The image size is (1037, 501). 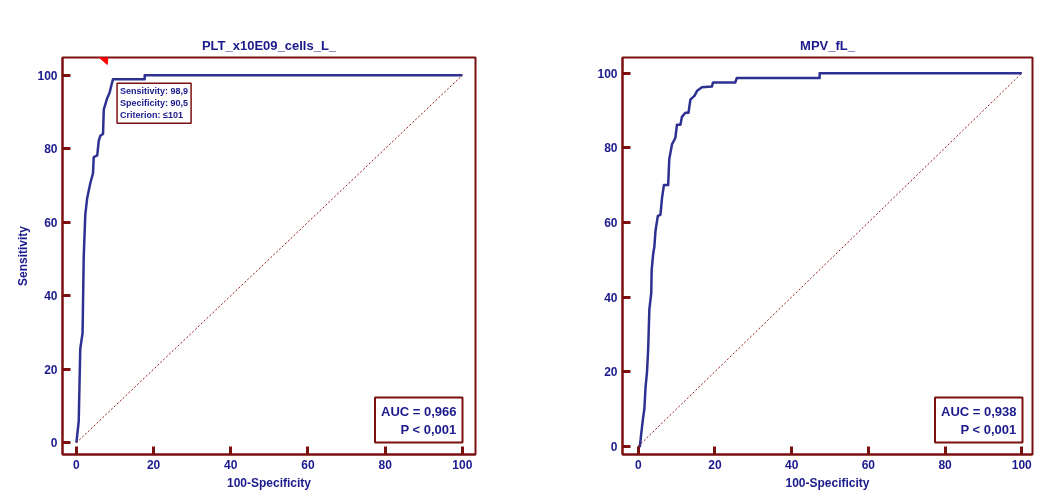 What do you see at coordinates (978, 420) in the screenshot?
I see `annotation: AUC = 0,938 P < 0,001` at bounding box center [978, 420].